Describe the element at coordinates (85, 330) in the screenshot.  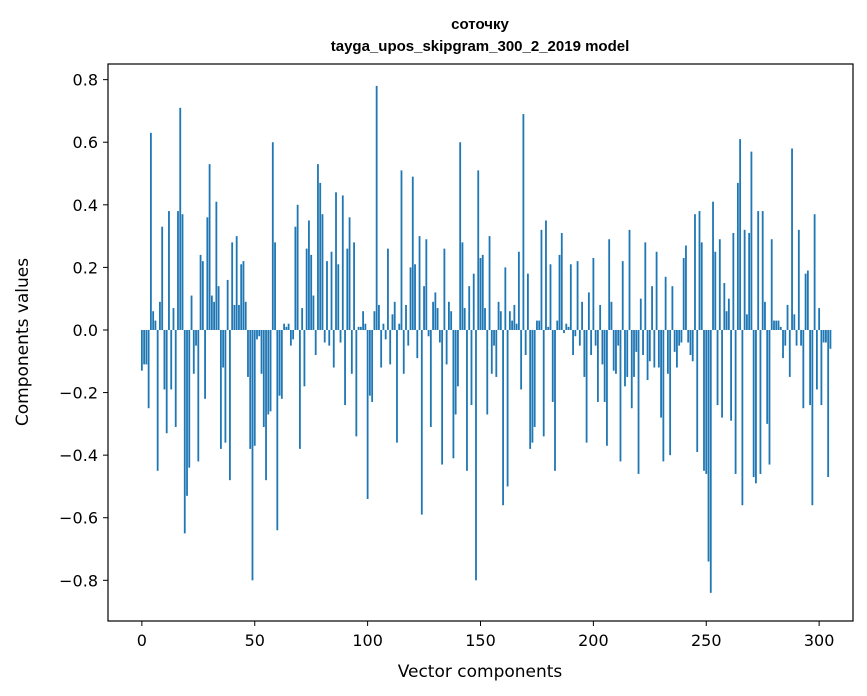
I see `y-tick-label: 0.0` at that location.